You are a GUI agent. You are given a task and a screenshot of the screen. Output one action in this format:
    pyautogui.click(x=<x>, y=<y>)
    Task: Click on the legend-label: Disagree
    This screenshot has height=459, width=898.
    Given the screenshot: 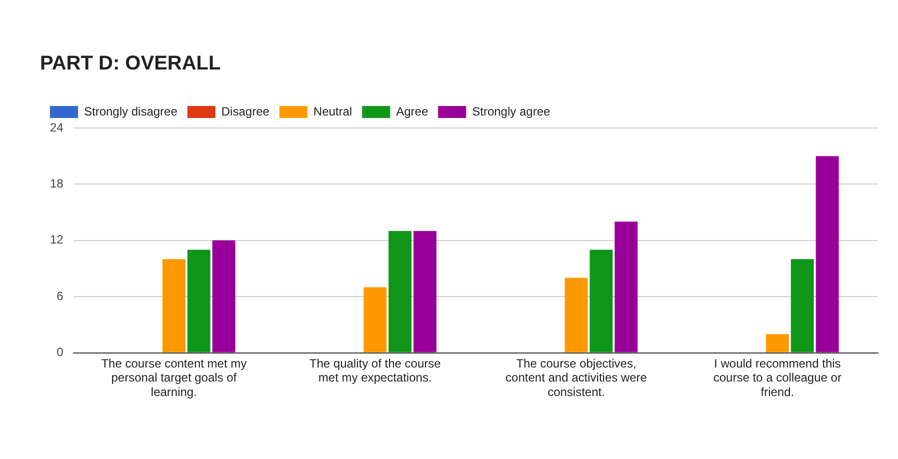 What is the action you would take?
    pyautogui.click(x=245, y=111)
    